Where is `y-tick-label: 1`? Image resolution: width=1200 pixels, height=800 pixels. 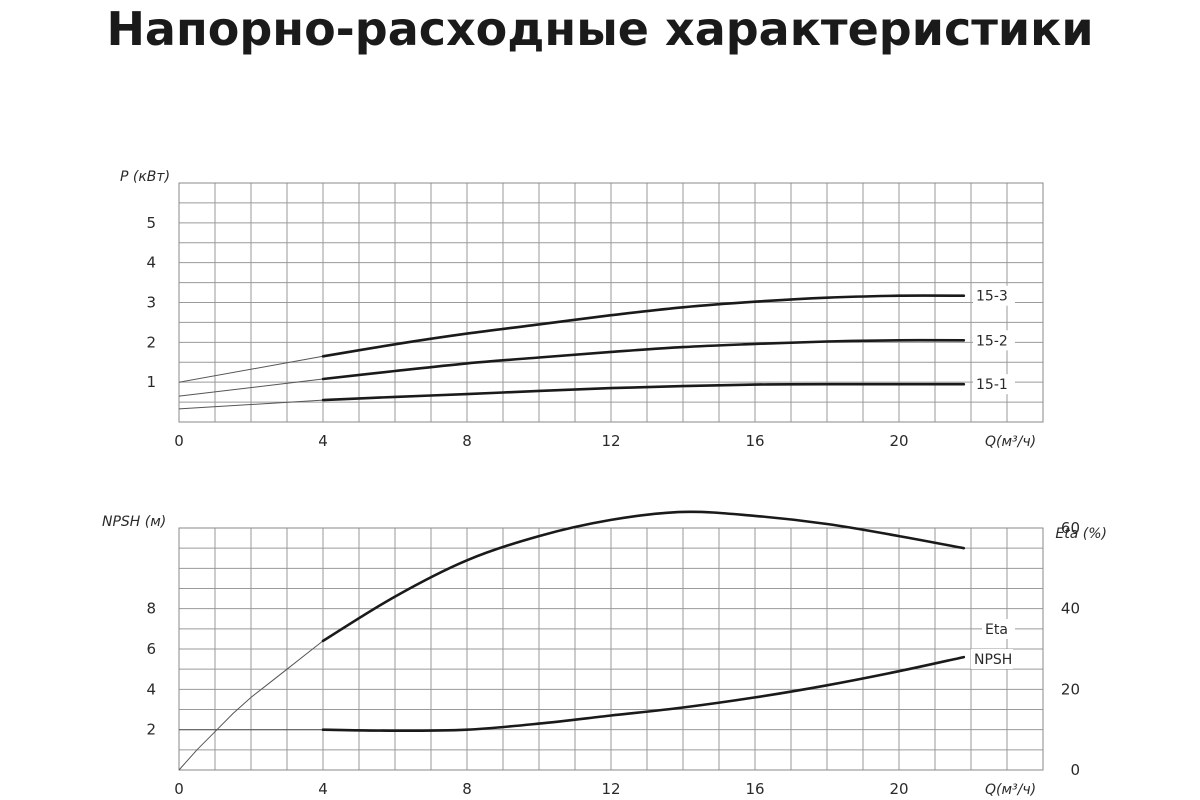 y-tick-label: 1 is located at coordinates (151, 382).